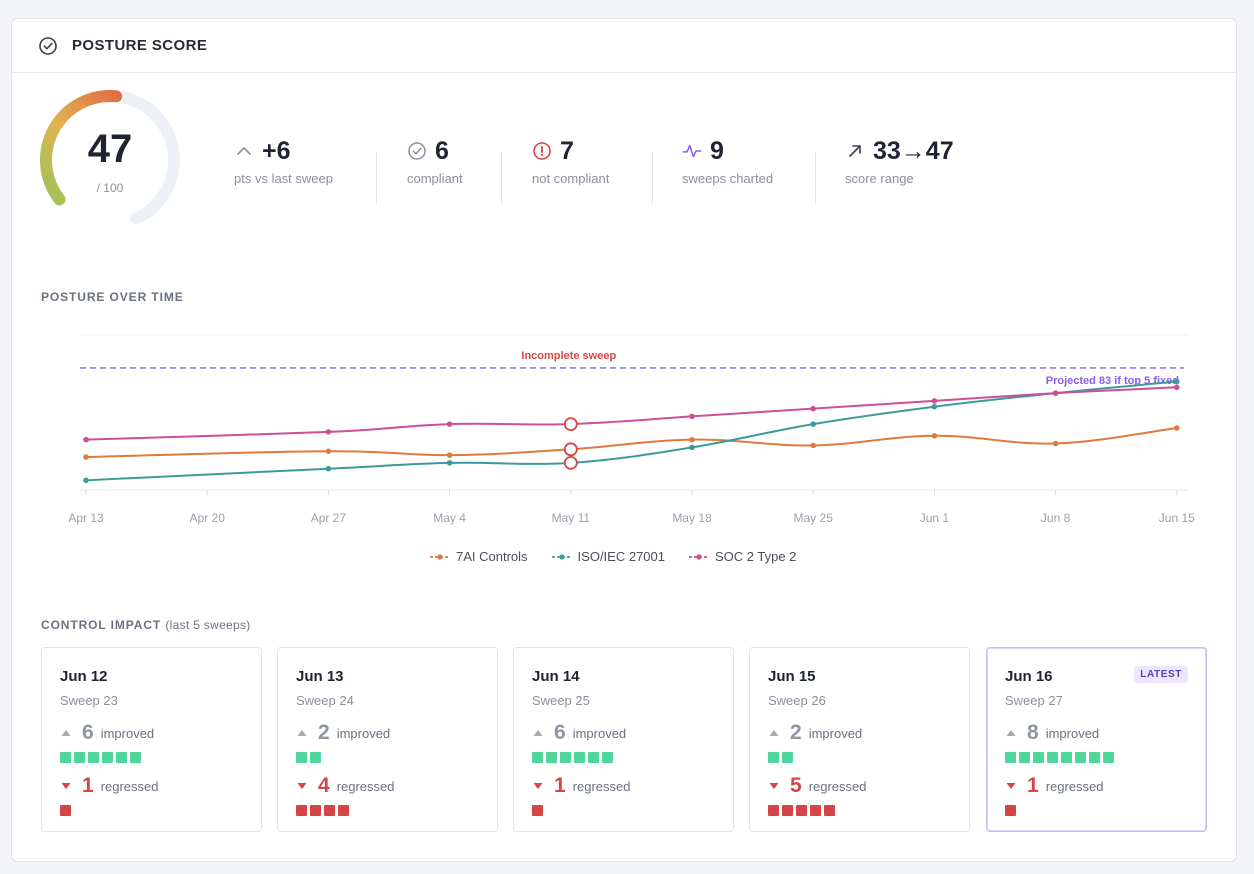  What do you see at coordinates (859, 739) in the screenshot?
I see `sweep-card: Jun 15 Sweep 26 2 improved 5 regressed` at bounding box center [859, 739].